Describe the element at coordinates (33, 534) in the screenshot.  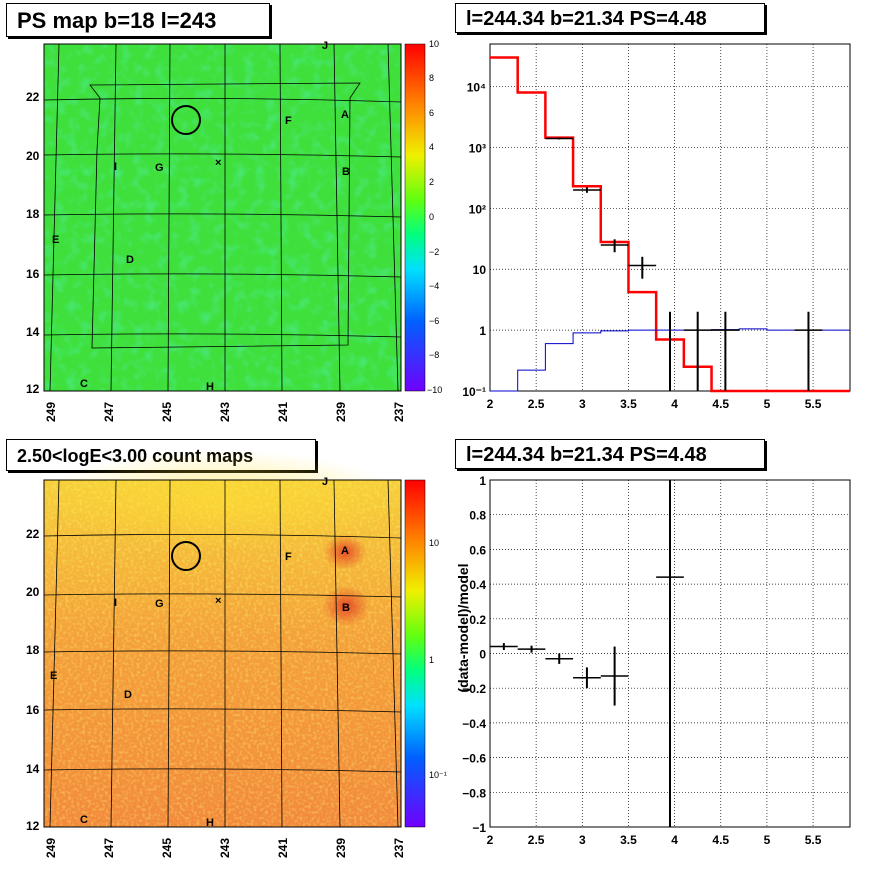
I see `count-ytick-22: 22` at that location.